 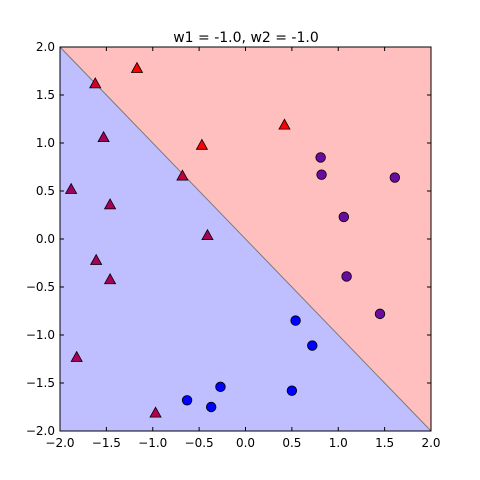 What do you see at coordinates (40, 287) in the screenshot?
I see `y-tick-label: −0.5` at bounding box center [40, 287].